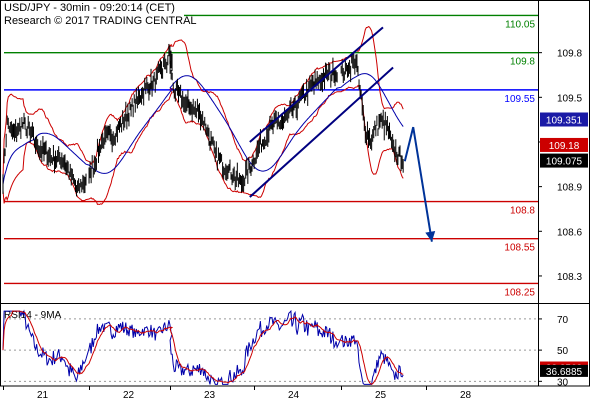 This screenshot has height=400, width=590. I want to click on rsi-line, so click(203, 347).